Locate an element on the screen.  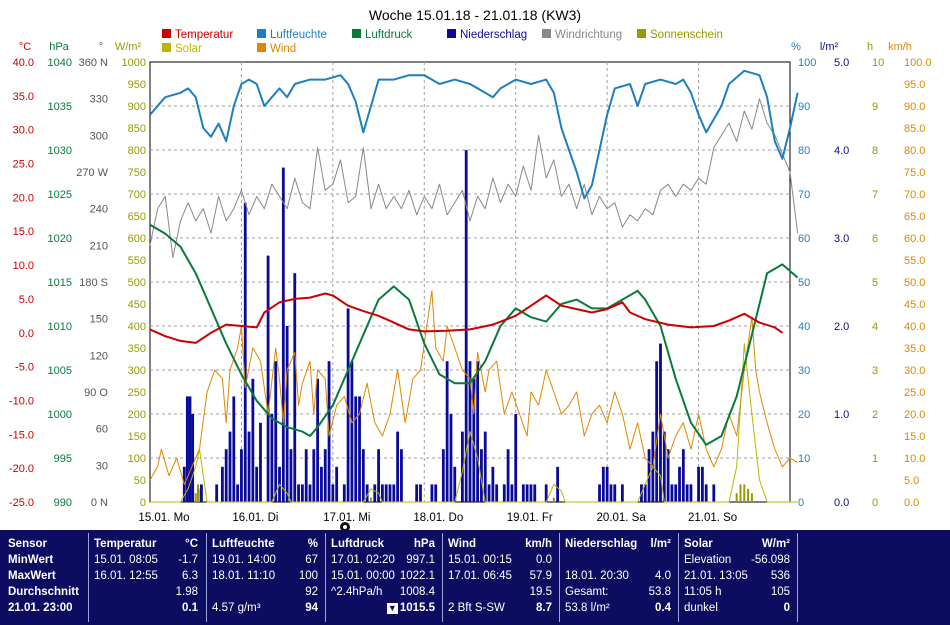
press-min: 997.1 is located at coordinates (420, 560).